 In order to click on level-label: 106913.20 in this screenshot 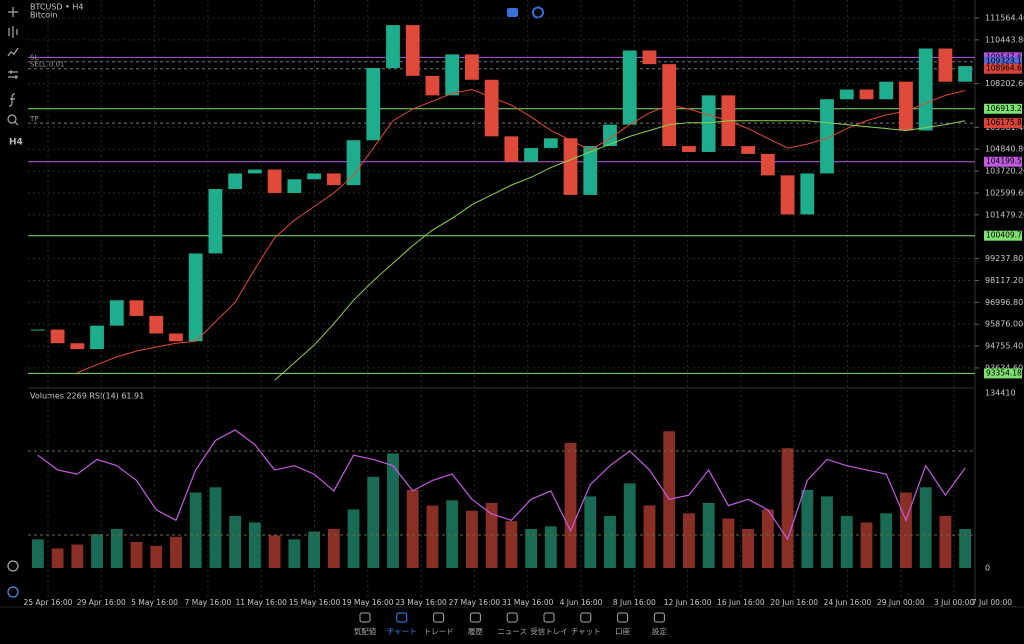, I will do `click(1005, 108)`.